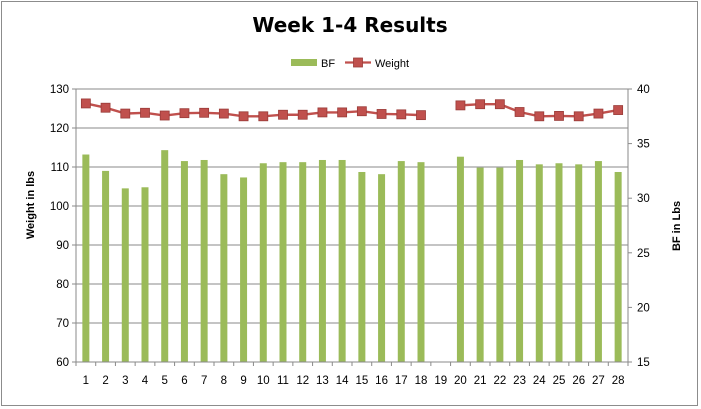 This screenshot has width=701, height=409. What do you see at coordinates (31, 205) in the screenshot?
I see `y-axis-label: Weight in lbs` at bounding box center [31, 205].